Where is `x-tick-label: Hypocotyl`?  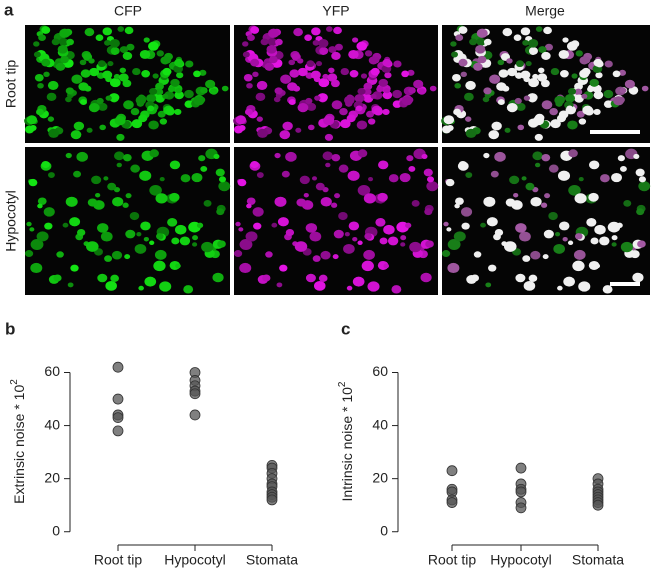
x-tick-label: Hypocotyl is located at coordinates (194, 560).